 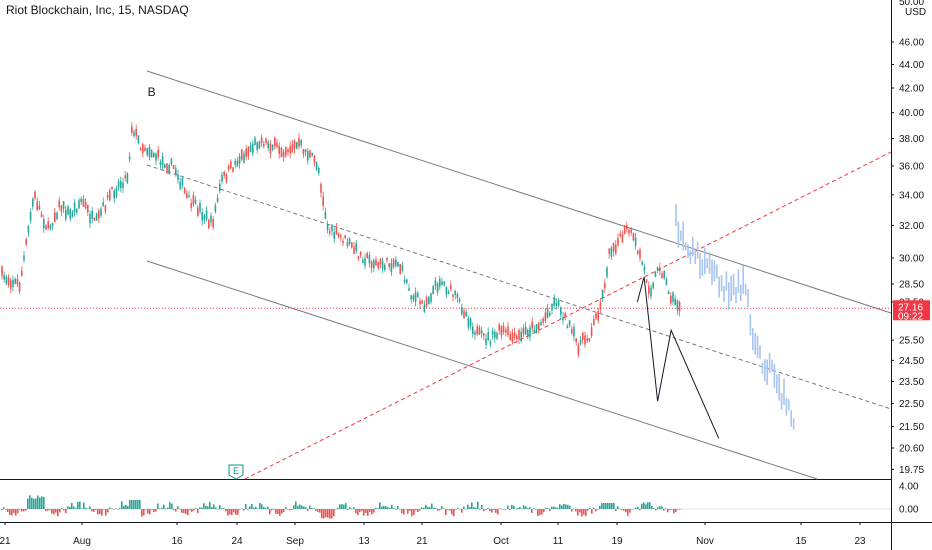 I want to click on time-tick-label: Aug, so click(x=82, y=541).